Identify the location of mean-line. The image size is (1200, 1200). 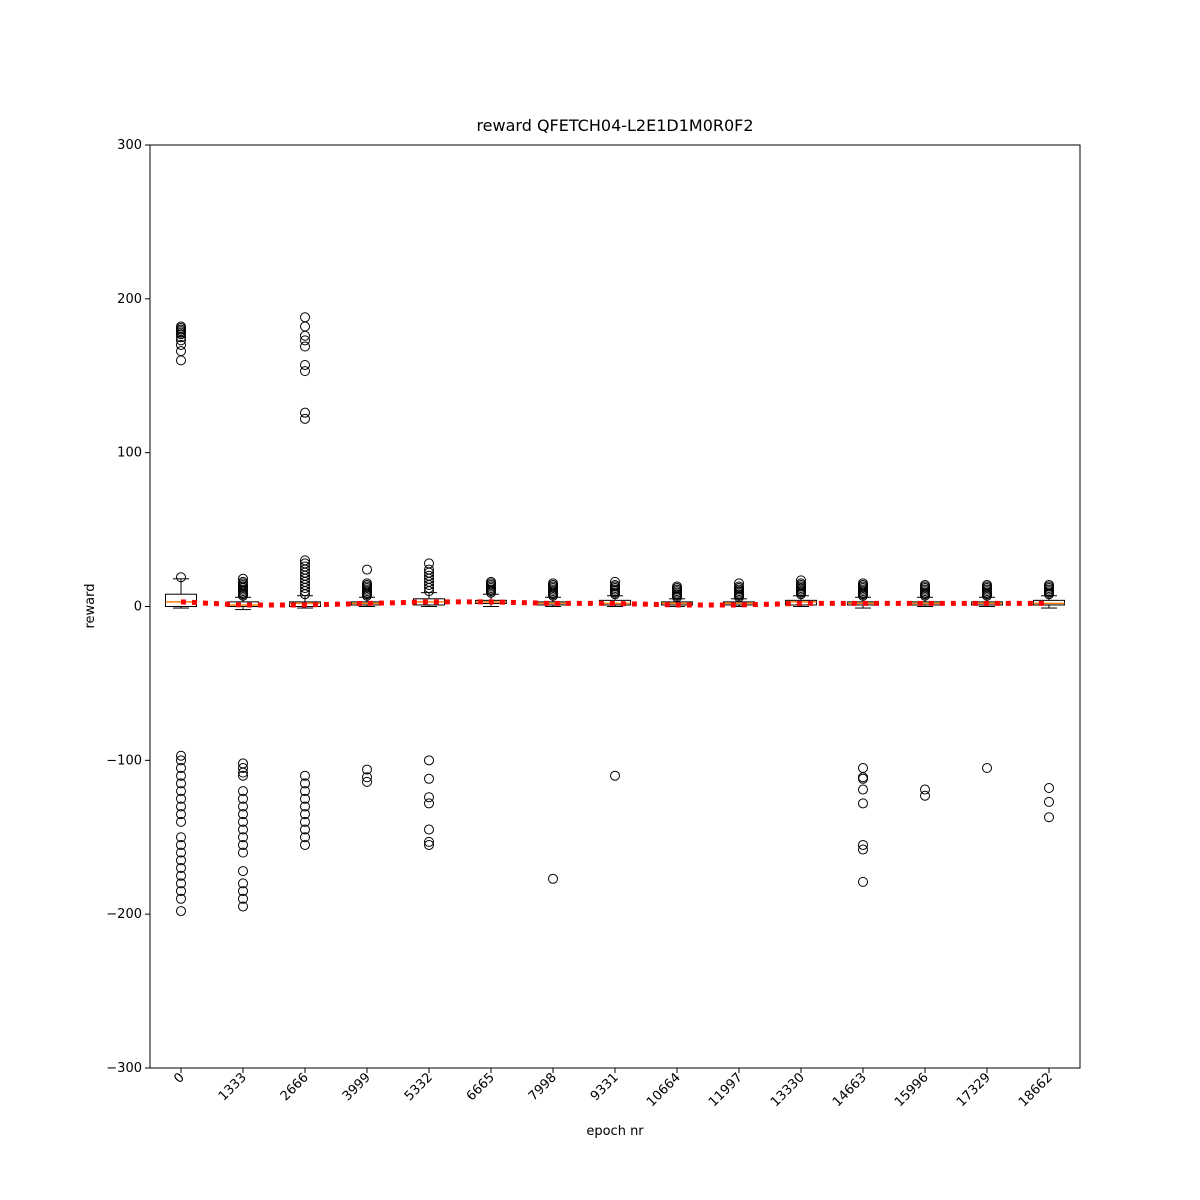
(614, 603).